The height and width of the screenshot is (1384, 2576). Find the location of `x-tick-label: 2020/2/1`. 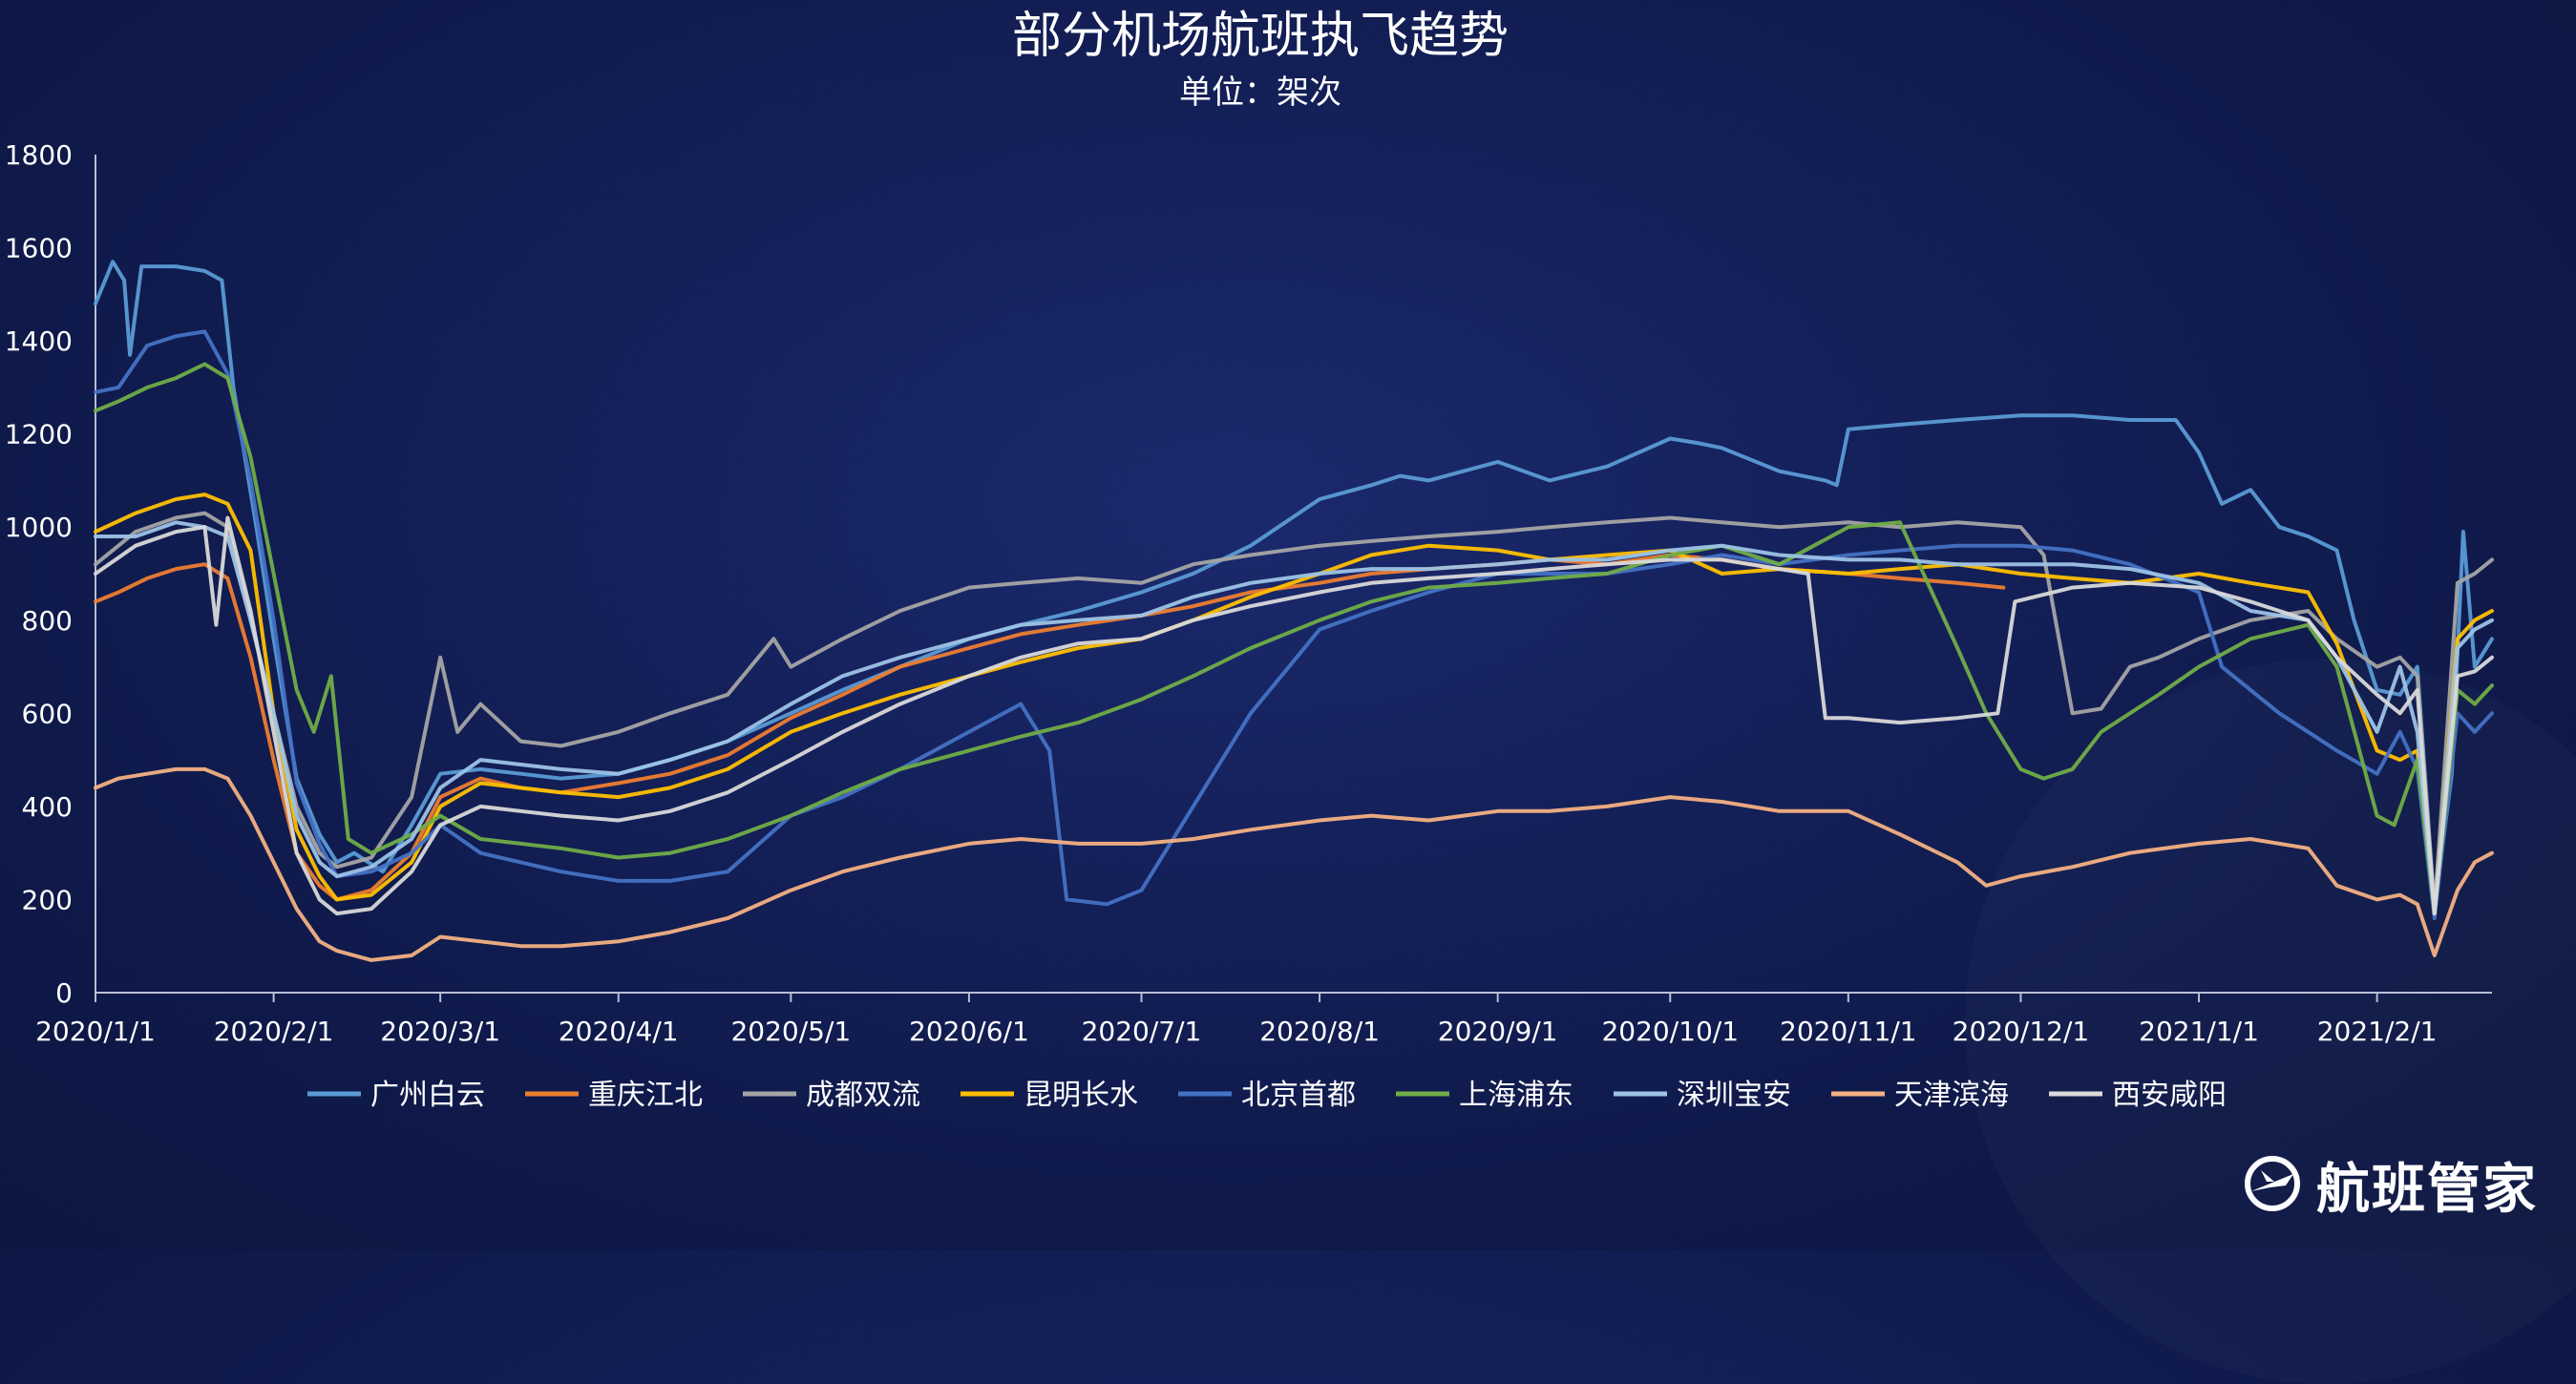

x-tick-label: 2020/2/1 is located at coordinates (274, 1031).